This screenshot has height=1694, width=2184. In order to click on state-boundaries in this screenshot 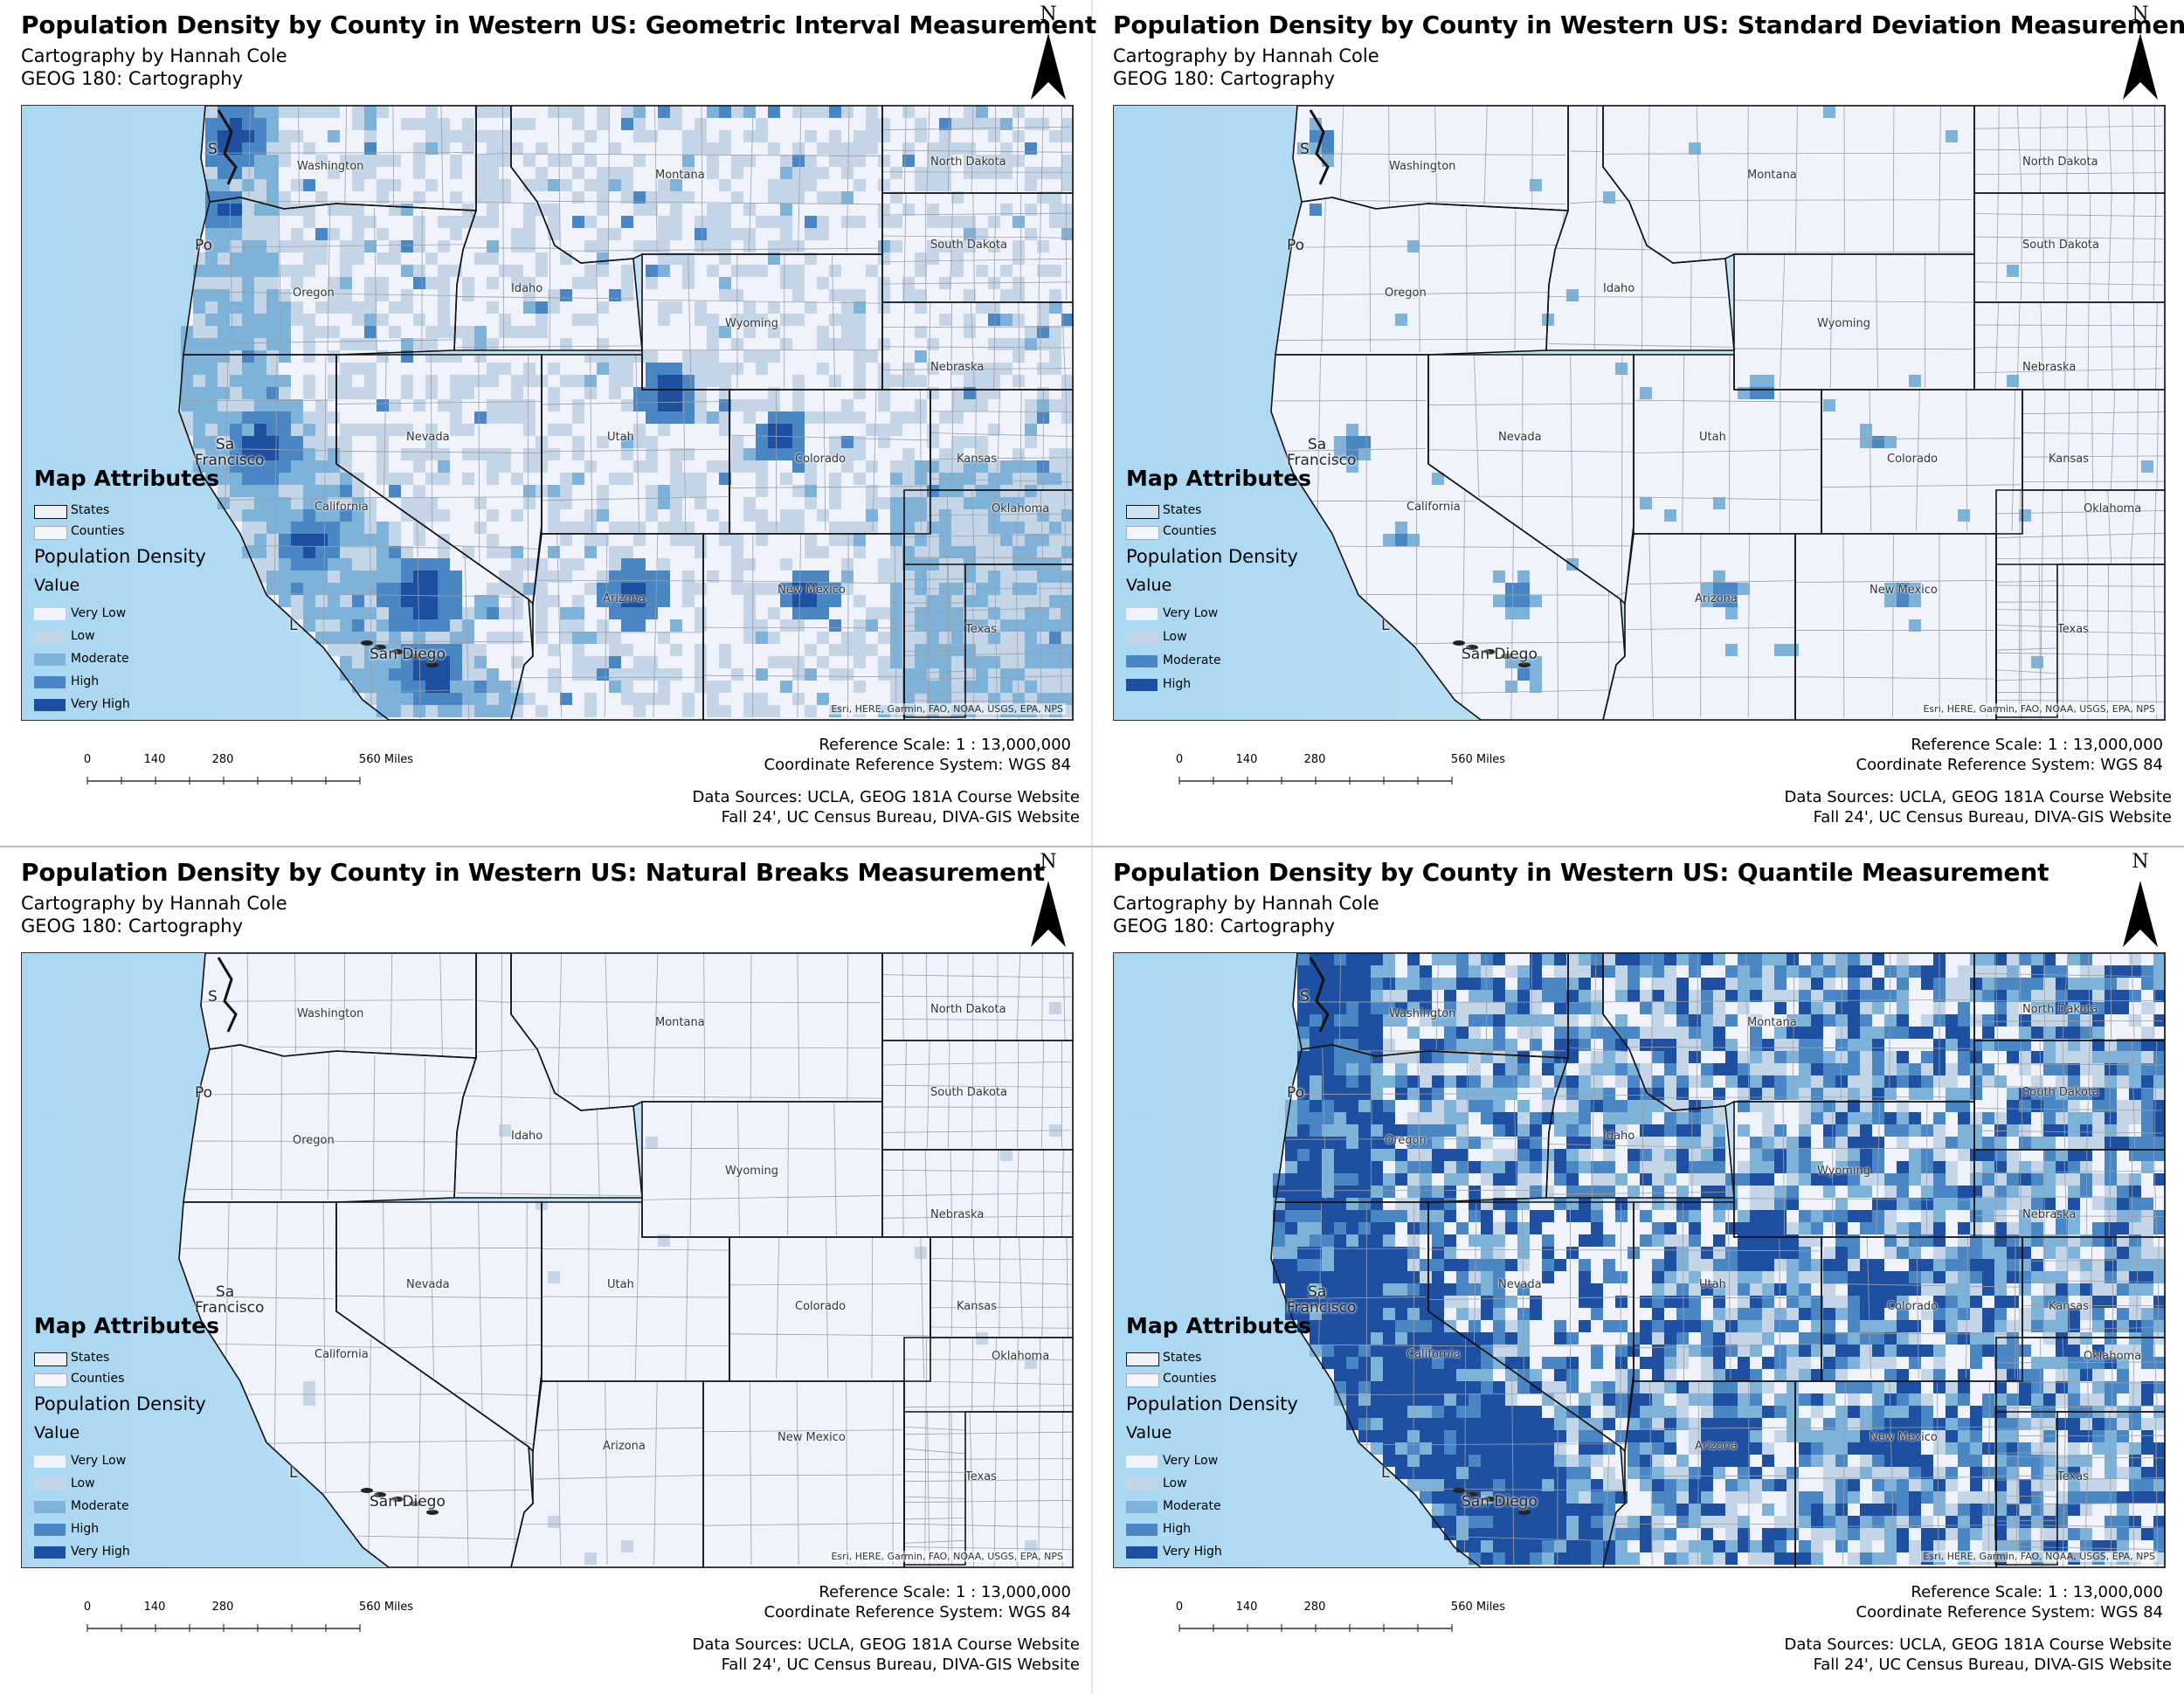, I will do `click(625, 413)`.